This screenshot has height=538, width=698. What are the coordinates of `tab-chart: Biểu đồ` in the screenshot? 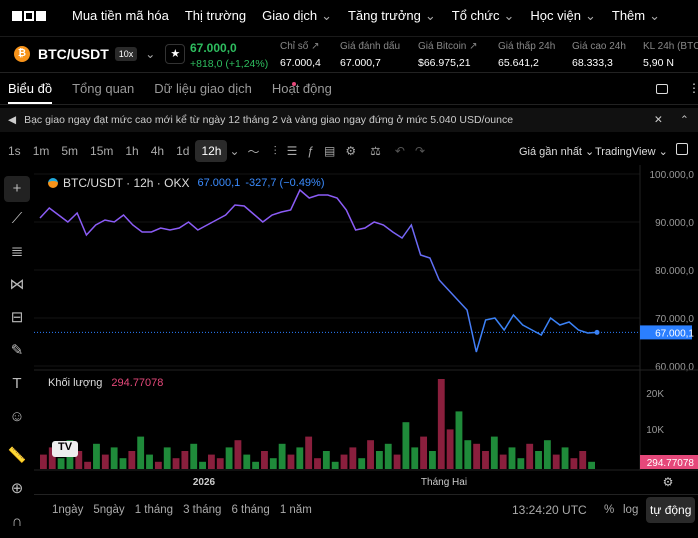 It's located at (30, 92).